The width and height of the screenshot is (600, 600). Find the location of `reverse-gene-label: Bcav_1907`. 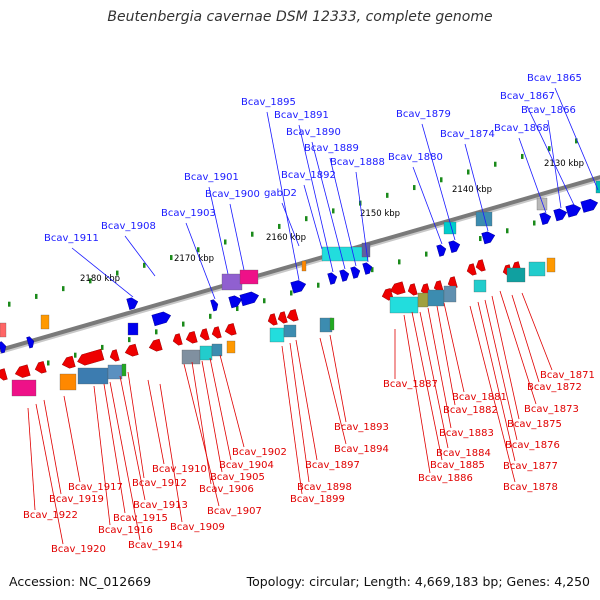

reverse-gene-label: Bcav_1907 is located at coordinates (234, 511).